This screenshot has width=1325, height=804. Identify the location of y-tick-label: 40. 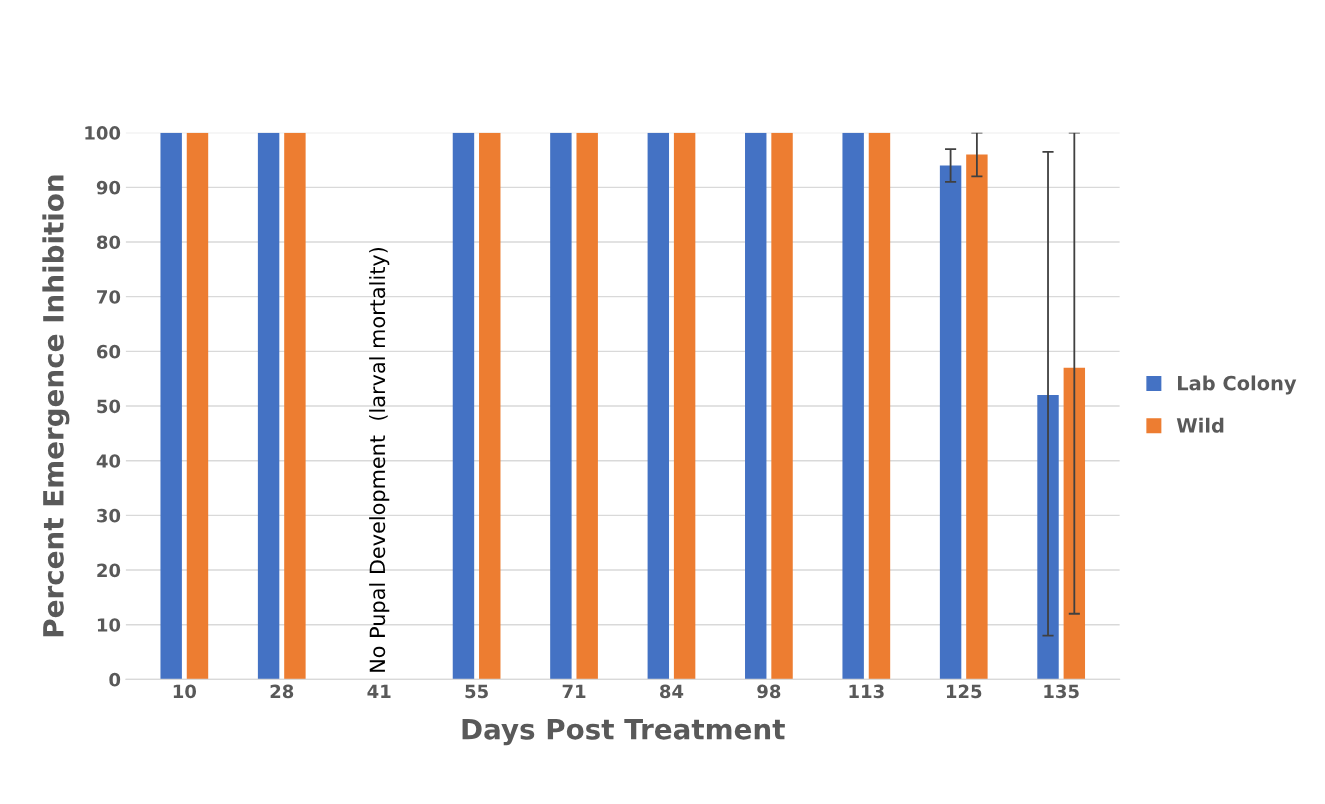
(108, 461).